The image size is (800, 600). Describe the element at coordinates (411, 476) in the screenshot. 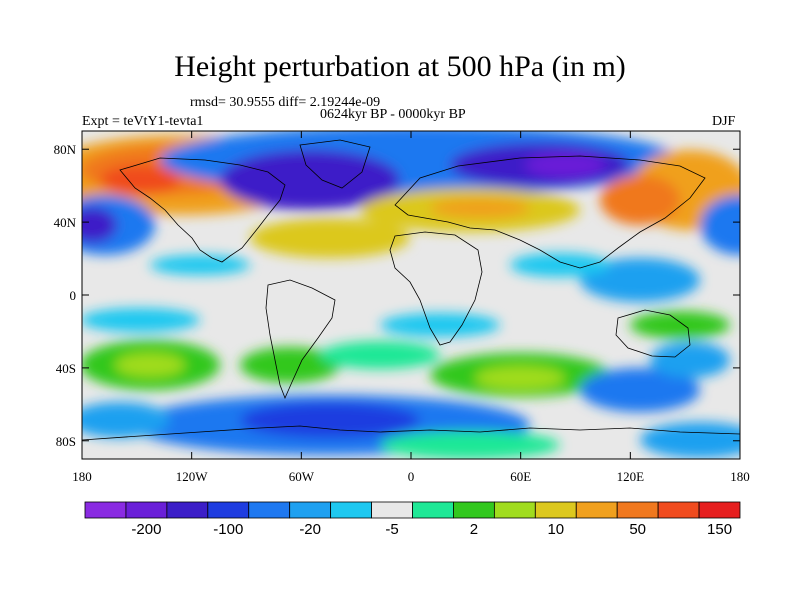

I see `x-tick-label: 0` at that location.